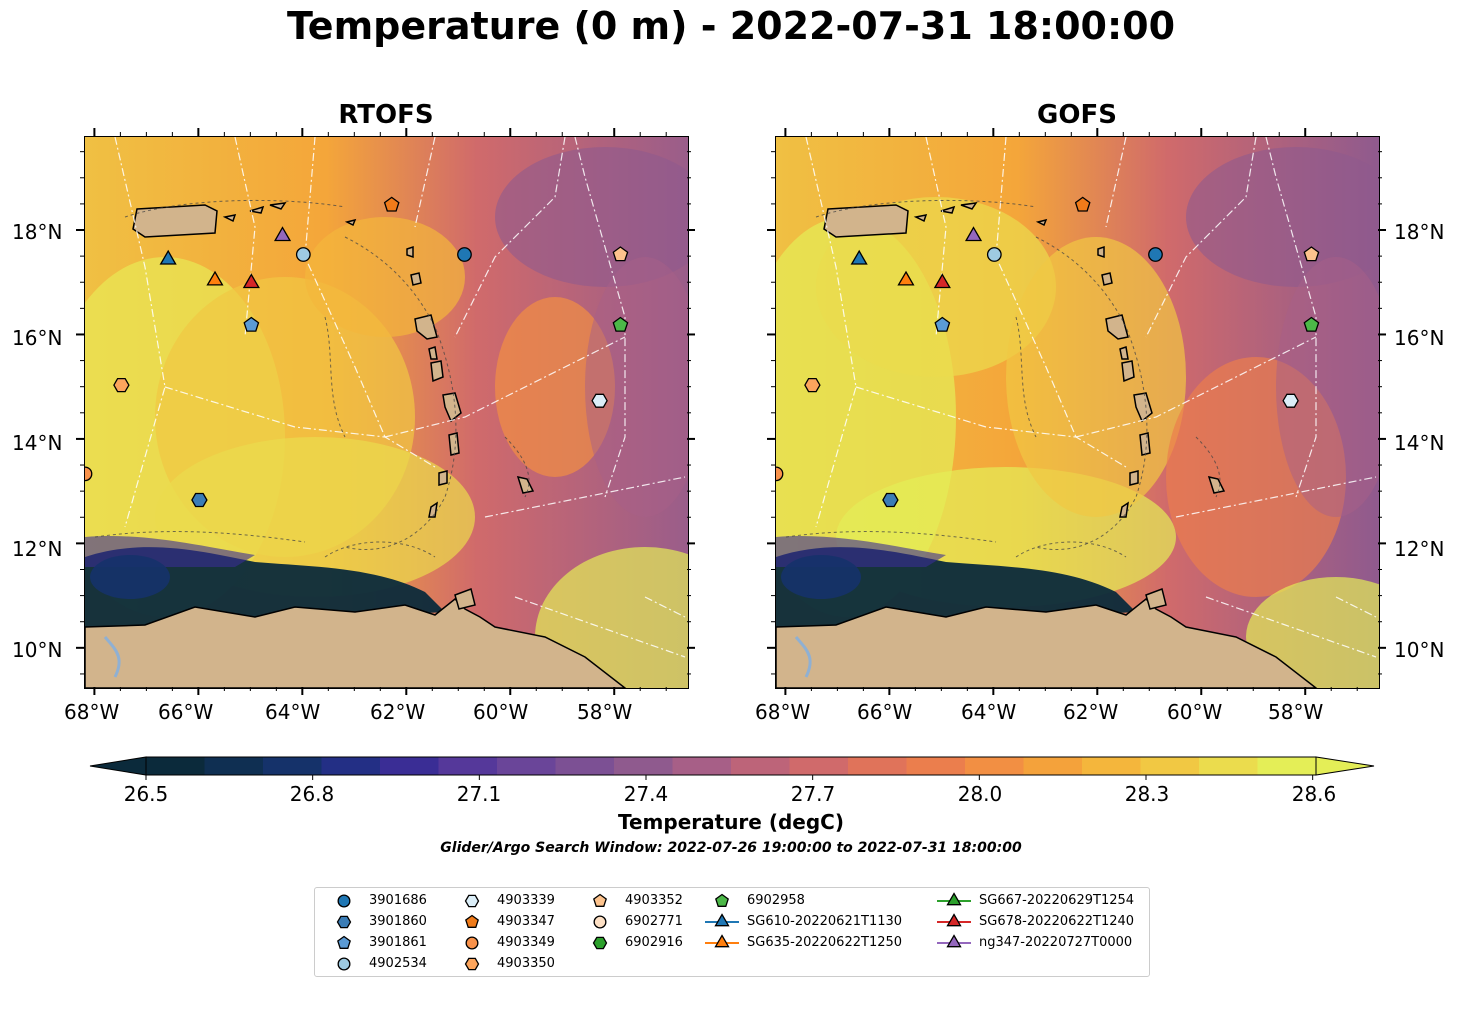 Image resolution: width=1462 pixels, height=1014 pixels. What do you see at coordinates (312, 794) in the screenshot?
I see `colorbar-tick-label: 26.8` at bounding box center [312, 794].